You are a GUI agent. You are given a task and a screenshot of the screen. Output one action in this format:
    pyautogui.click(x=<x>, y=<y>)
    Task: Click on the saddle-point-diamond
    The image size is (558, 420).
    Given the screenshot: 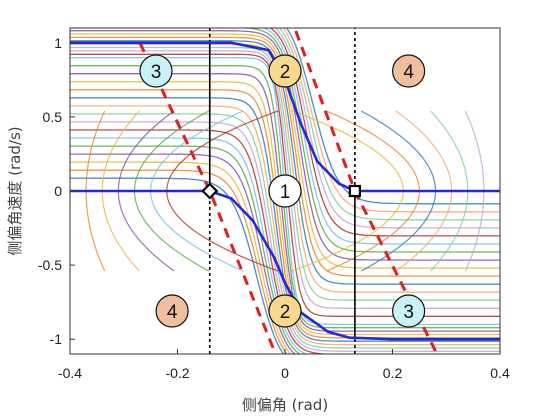 What is the action you would take?
    pyautogui.click(x=210, y=191)
    